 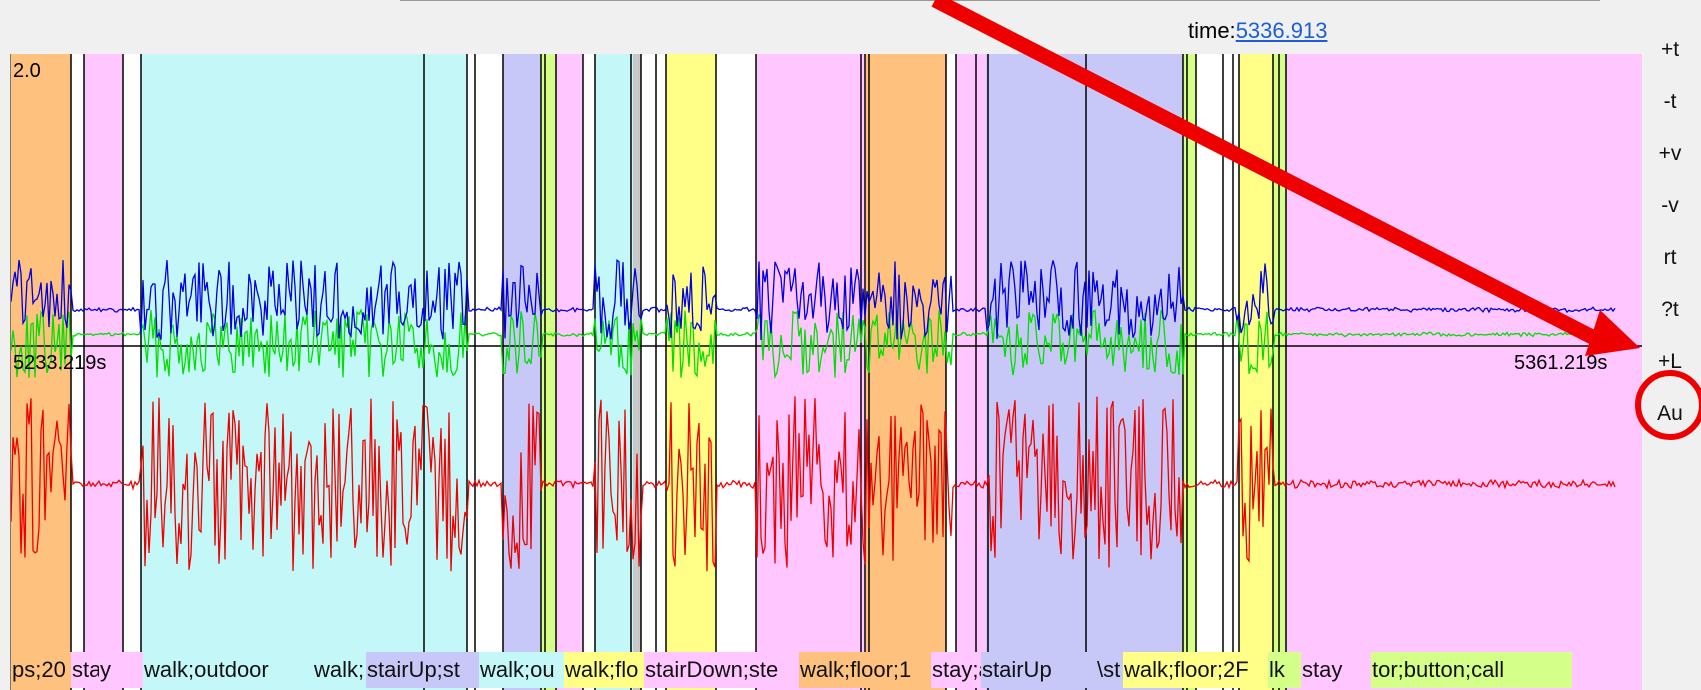 What do you see at coordinates (121, 670) in the screenshot?
I see `annotation-label: y` at bounding box center [121, 670].